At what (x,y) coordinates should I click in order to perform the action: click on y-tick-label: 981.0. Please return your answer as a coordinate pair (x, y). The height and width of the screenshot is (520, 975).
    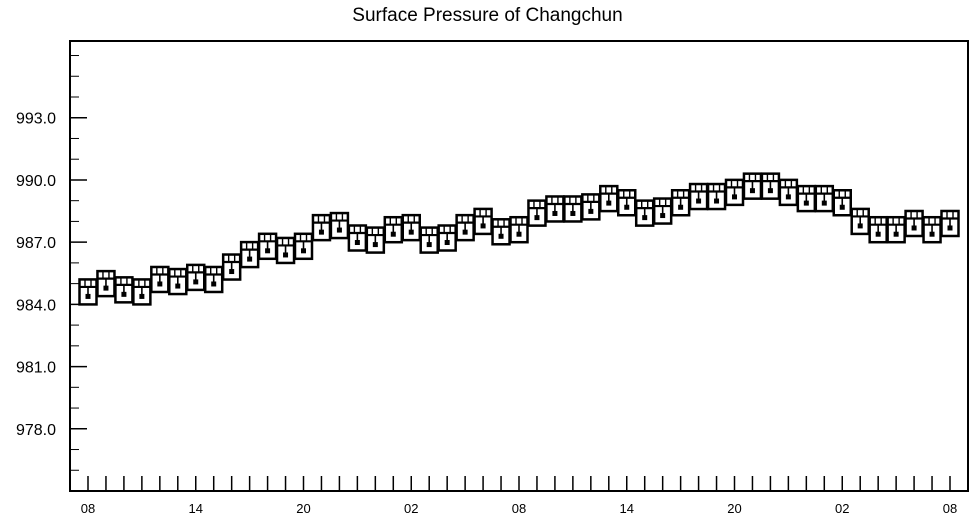
    Looking at the image, I should click on (36, 368).